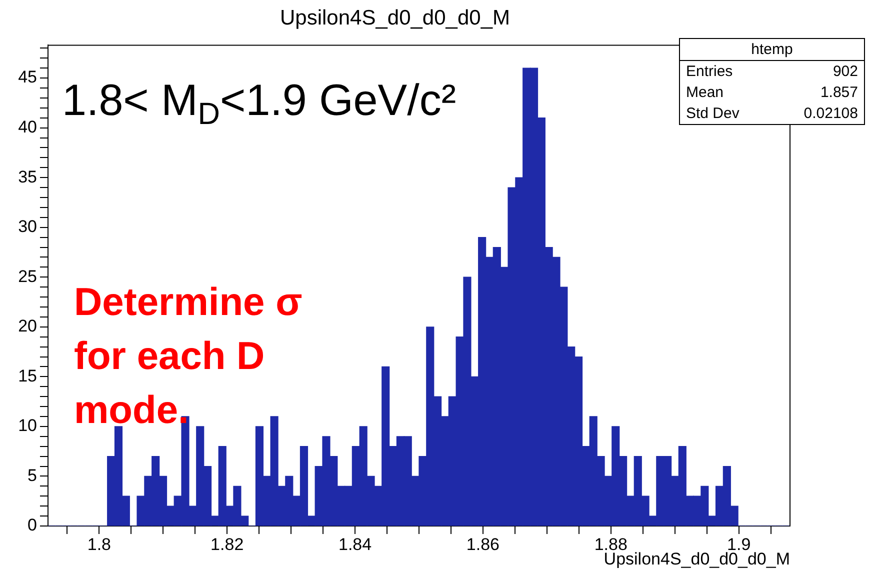 The image size is (869, 574). Describe the element at coordinates (27, 226) in the screenshot. I see `y-tick-label: 30` at that location.